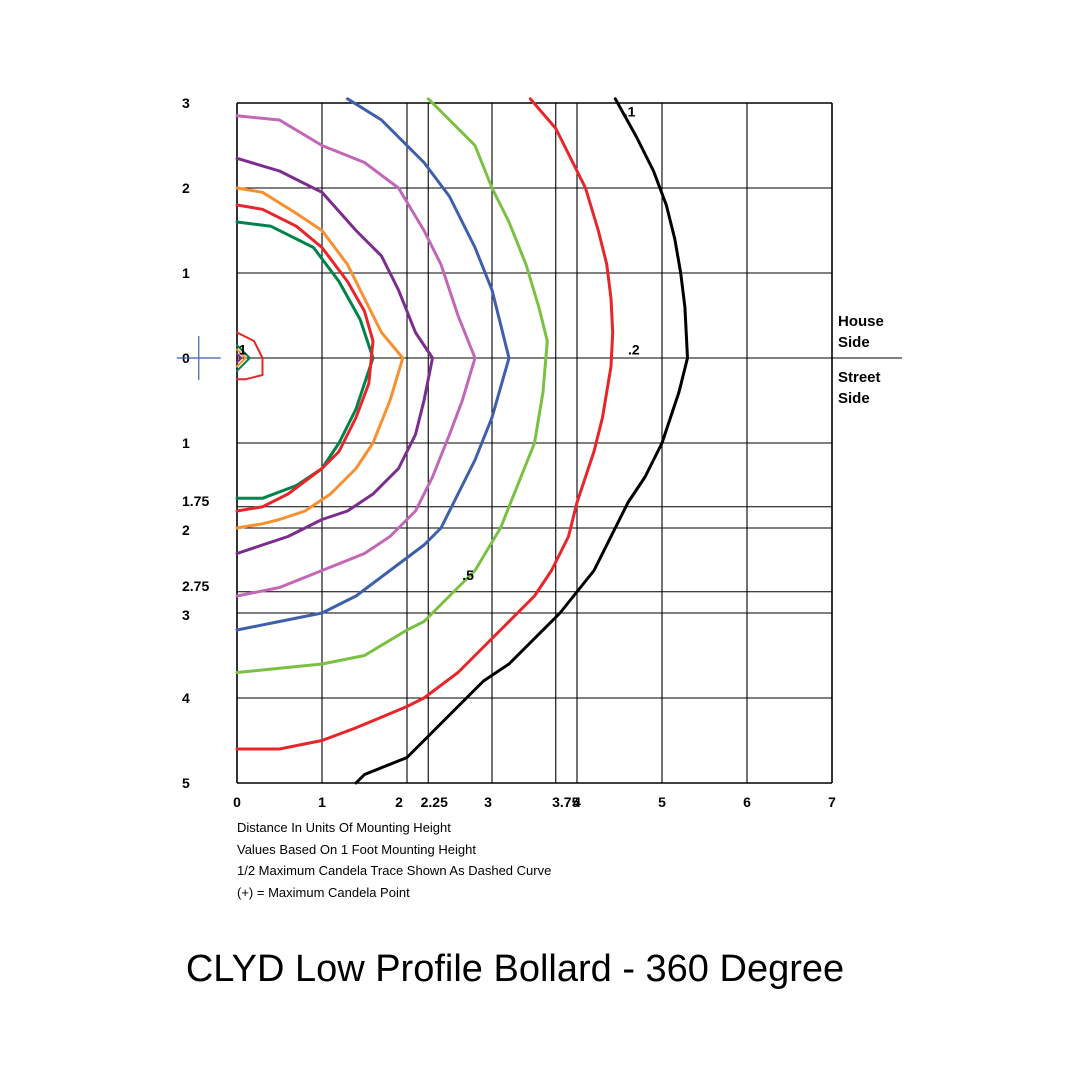 This screenshot has width=1080, height=1080. I want to click on y-tick-street-0: 1, so click(186, 443).